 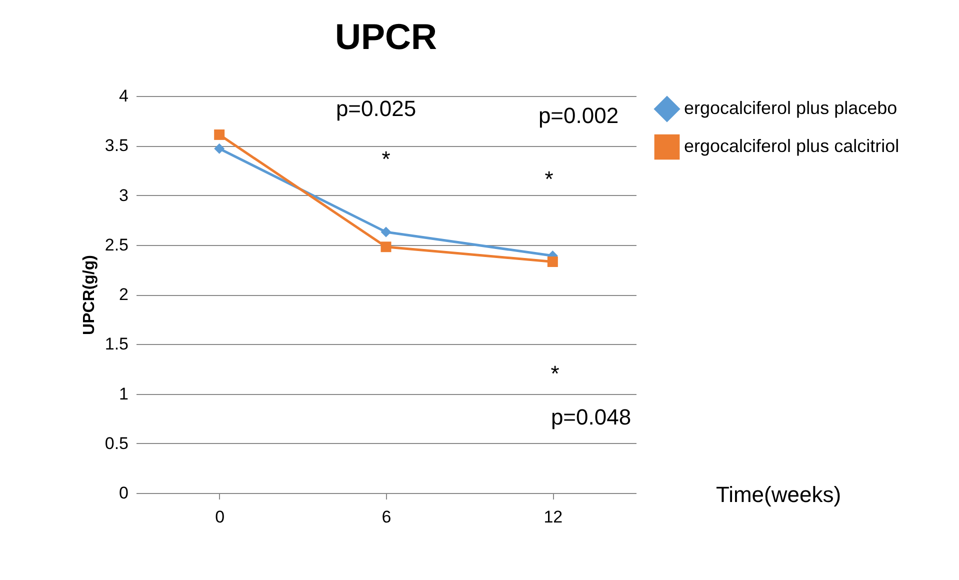 I want to click on annotation: p=0.025, so click(x=376, y=109).